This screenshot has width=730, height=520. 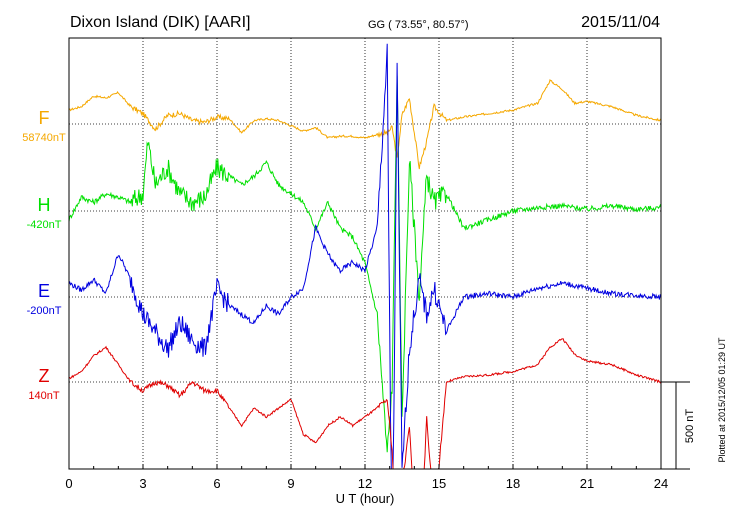 What do you see at coordinates (43, 396) in the screenshot?
I see `series-baseline-Z: 140nT` at bounding box center [43, 396].